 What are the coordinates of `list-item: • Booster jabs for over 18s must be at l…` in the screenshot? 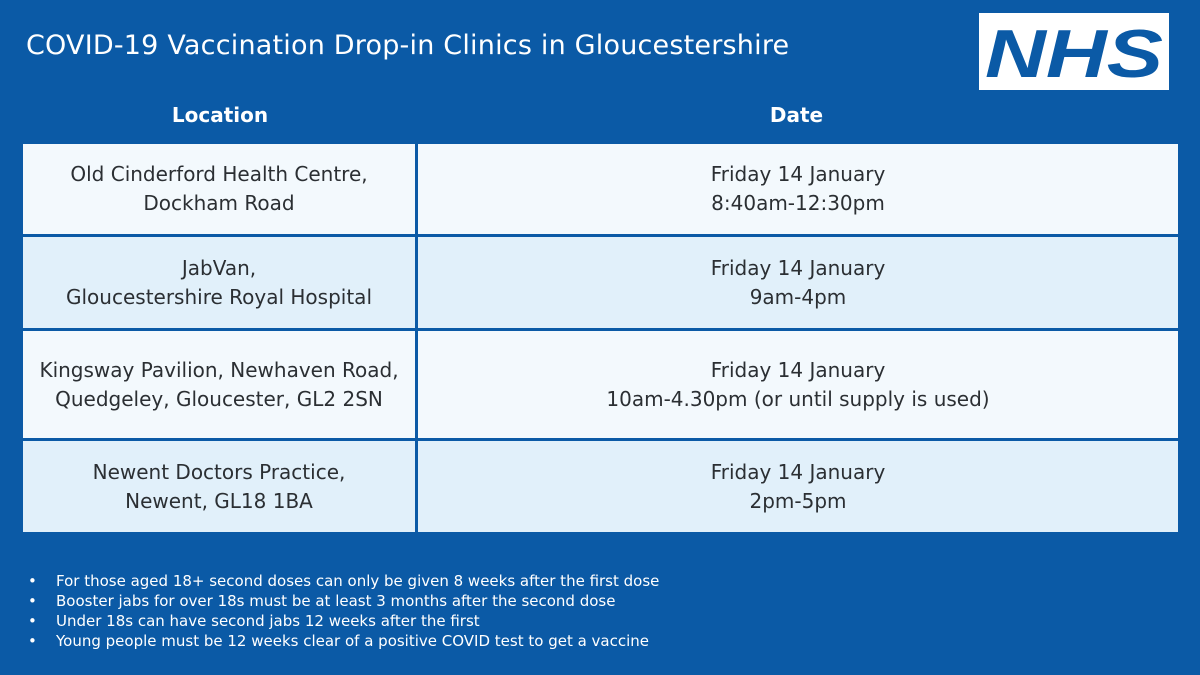 It's located at (343, 601).